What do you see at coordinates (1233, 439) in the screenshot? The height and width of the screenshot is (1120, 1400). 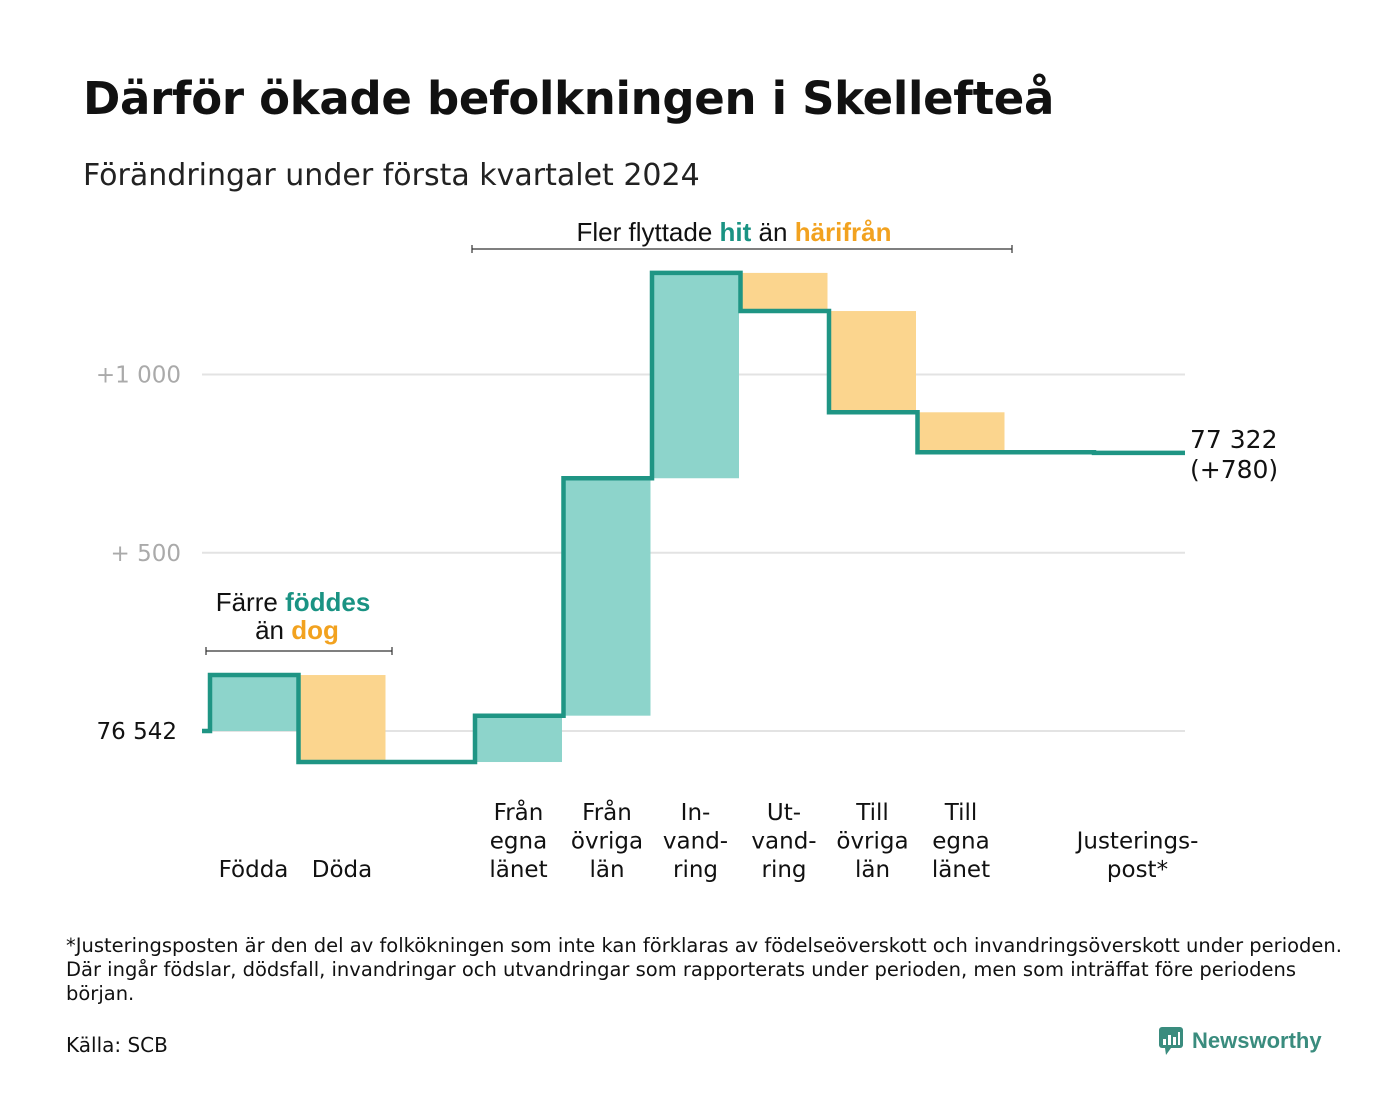 I see `end-value-label: 77 322` at bounding box center [1233, 439].